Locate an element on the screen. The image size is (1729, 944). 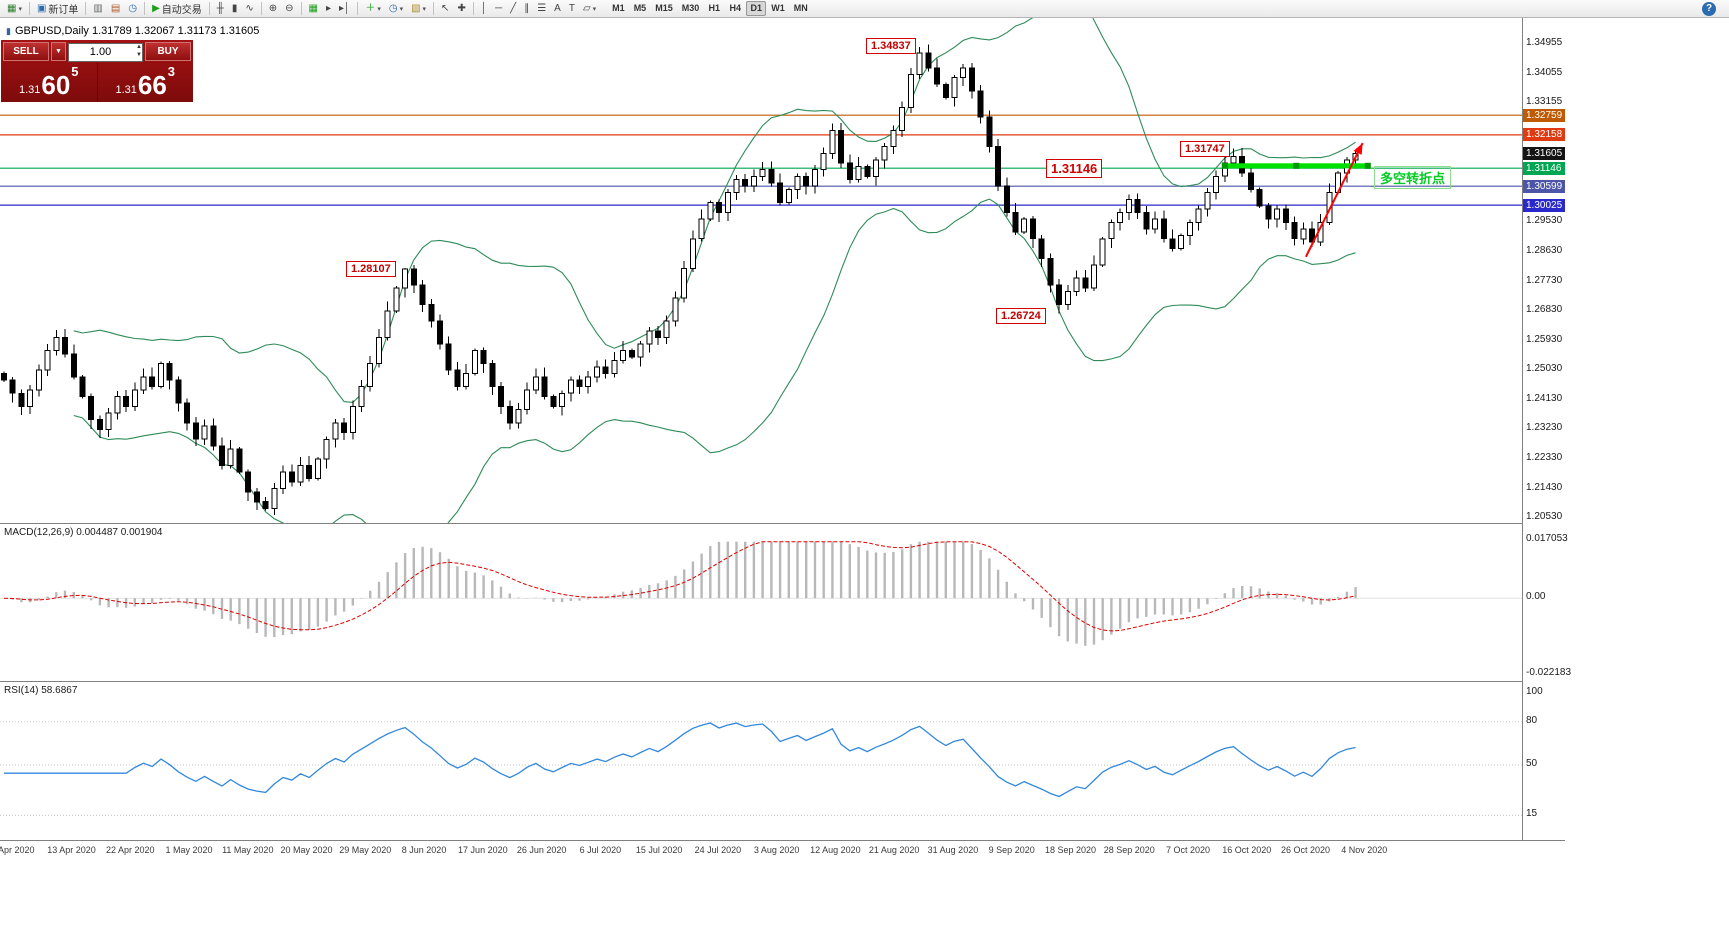
price-callout-1.26724: 1.26724 is located at coordinates (1021, 316).